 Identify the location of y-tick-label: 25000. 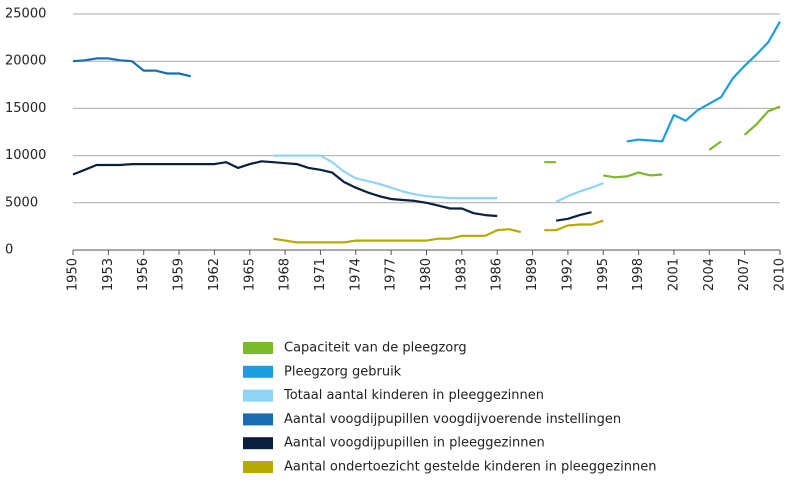
(25, 14).